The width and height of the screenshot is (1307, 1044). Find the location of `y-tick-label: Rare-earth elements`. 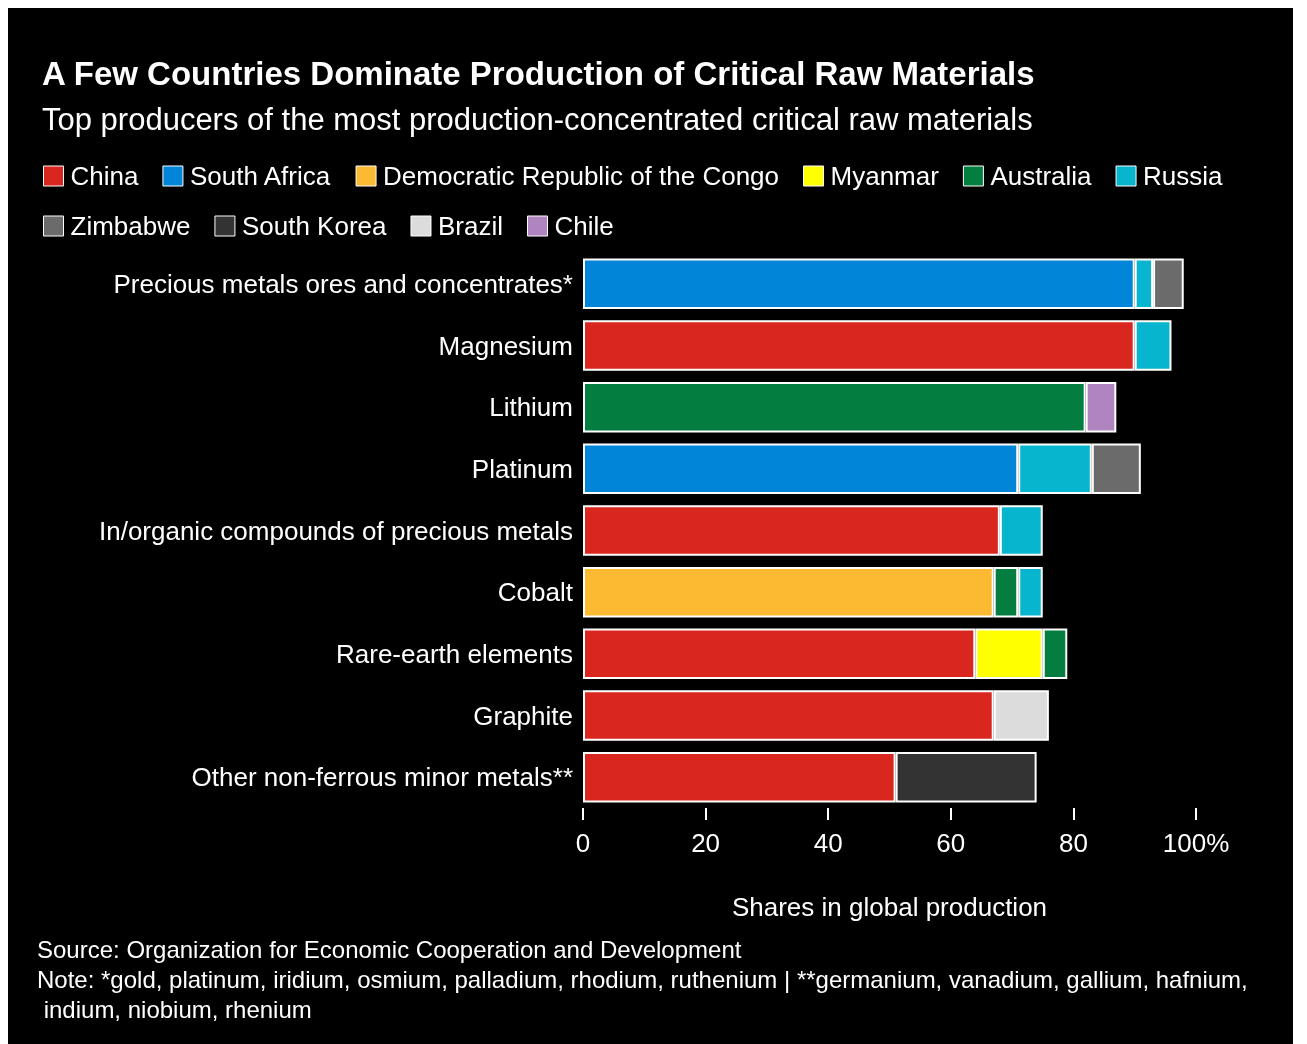

y-tick-label: Rare-earth elements is located at coordinates (454, 653).